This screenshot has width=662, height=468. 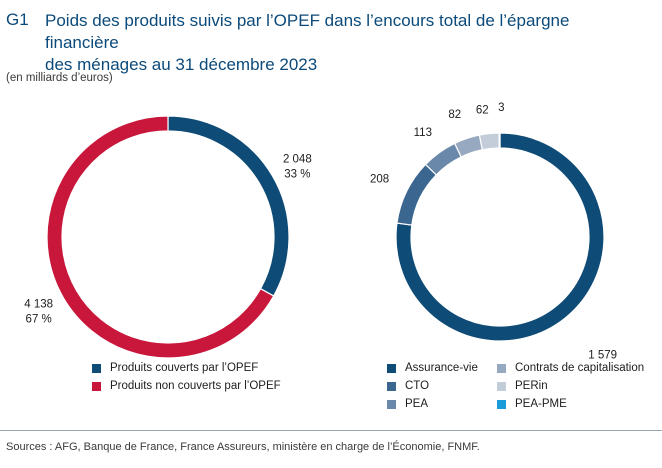 I want to click on legend-label-perin: PERin, so click(x=531, y=386).